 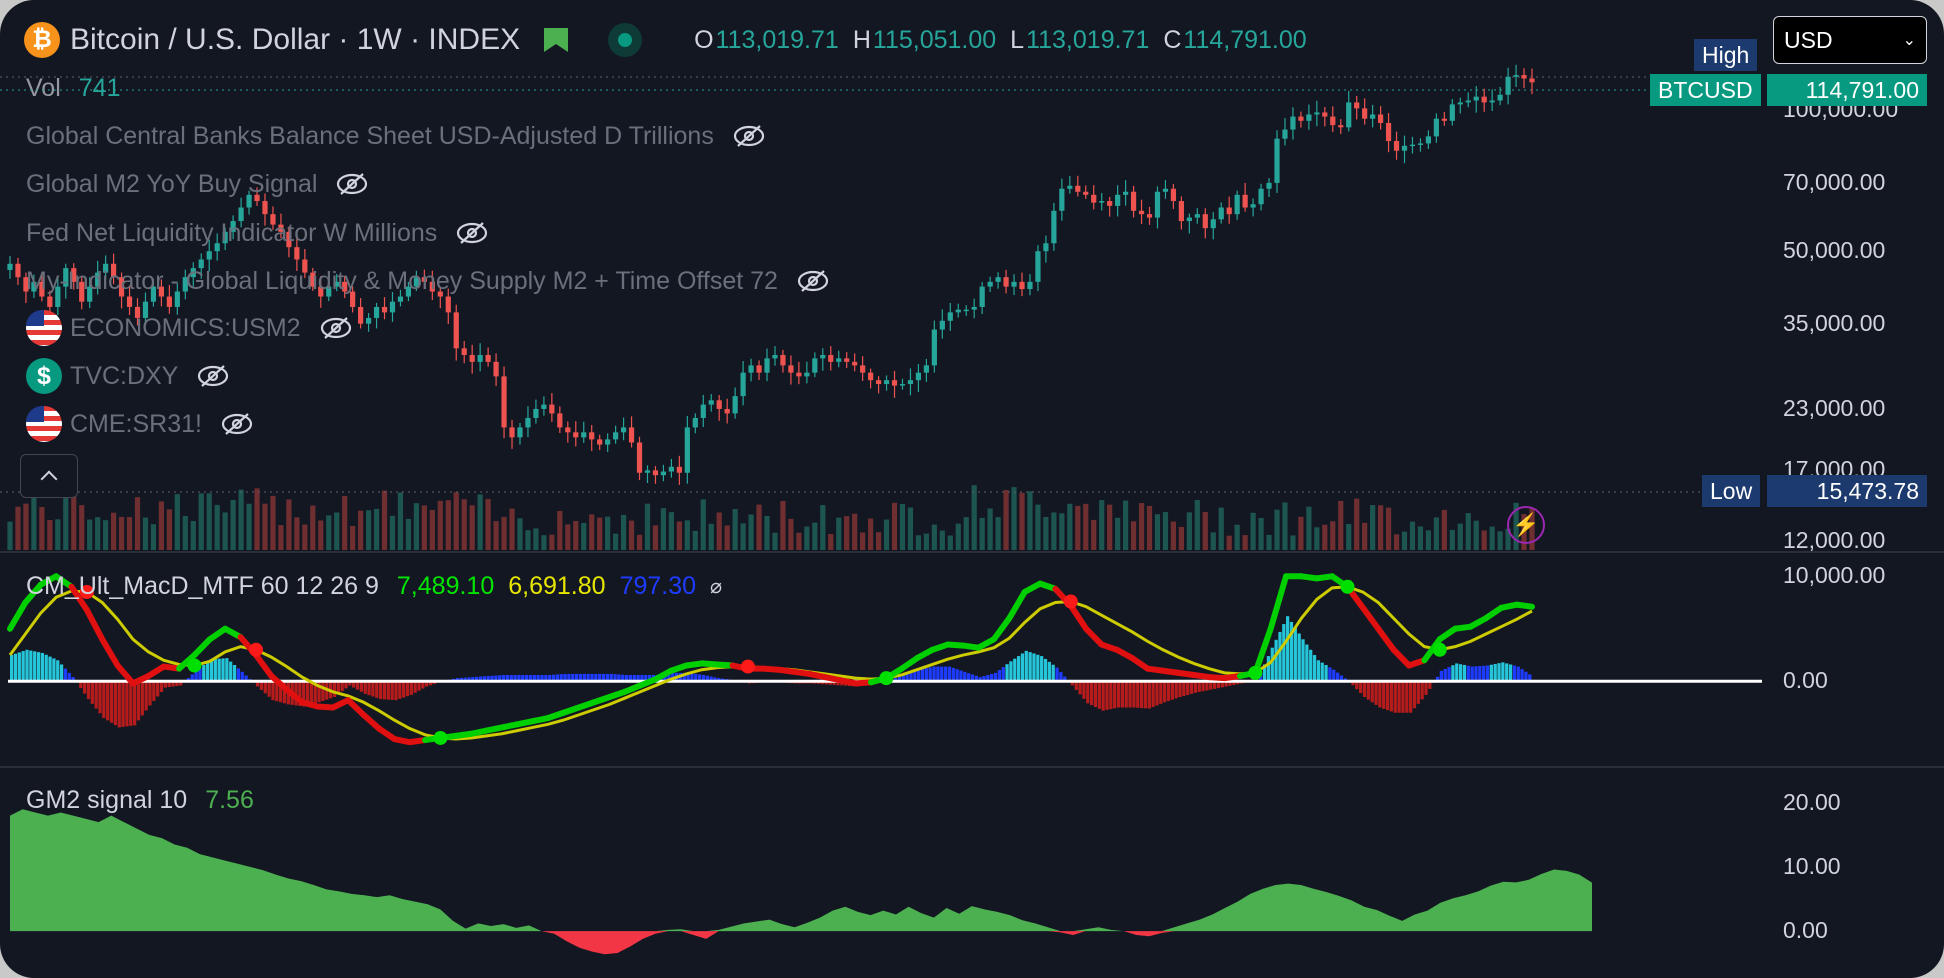 I want to click on last-price-tag: 114,791.00, so click(x=1847, y=90).